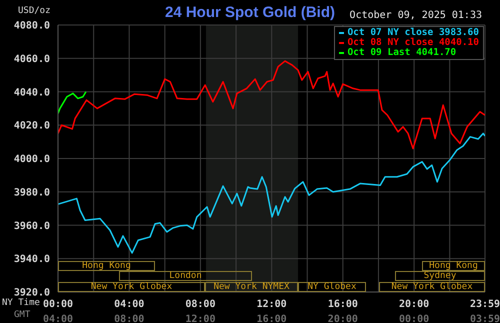  Describe the element at coordinates (200, 318) in the screenshot. I see `x2-tick-label: 12:00` at that location.